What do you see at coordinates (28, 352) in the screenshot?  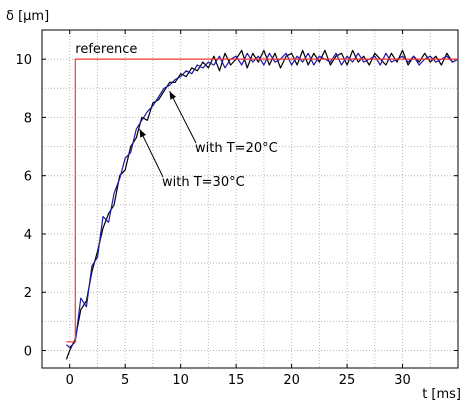 I see `y-tick-label: 0` at bounding box center [28, 352].